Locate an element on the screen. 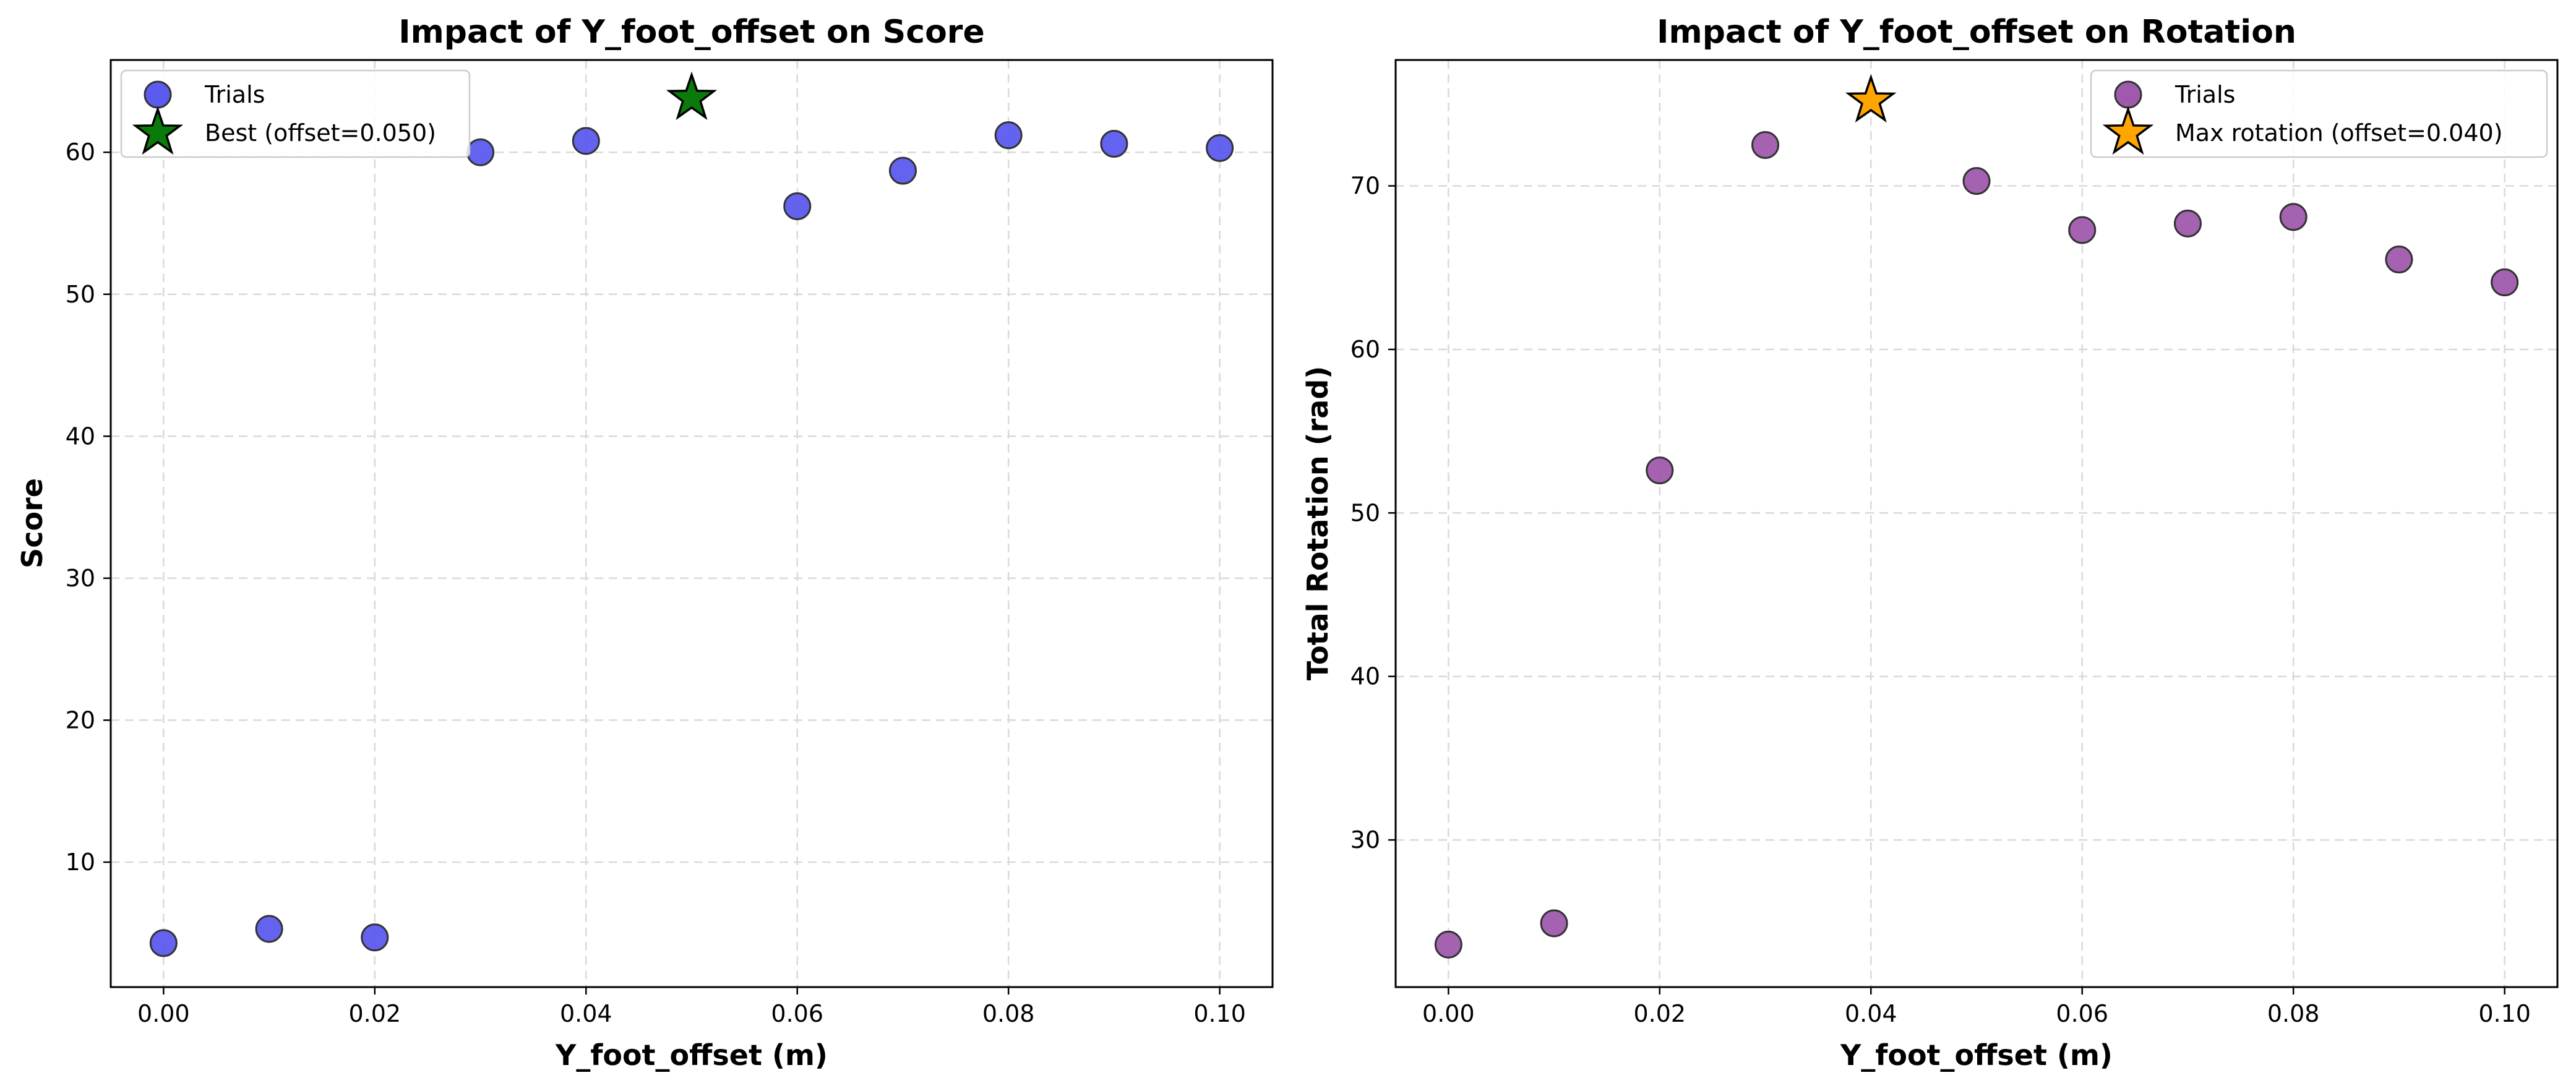 The image size is (2576, 1091). rotation-legend: Trials Max rotation (offset=0.040) is located at coordinates (2319, 114).